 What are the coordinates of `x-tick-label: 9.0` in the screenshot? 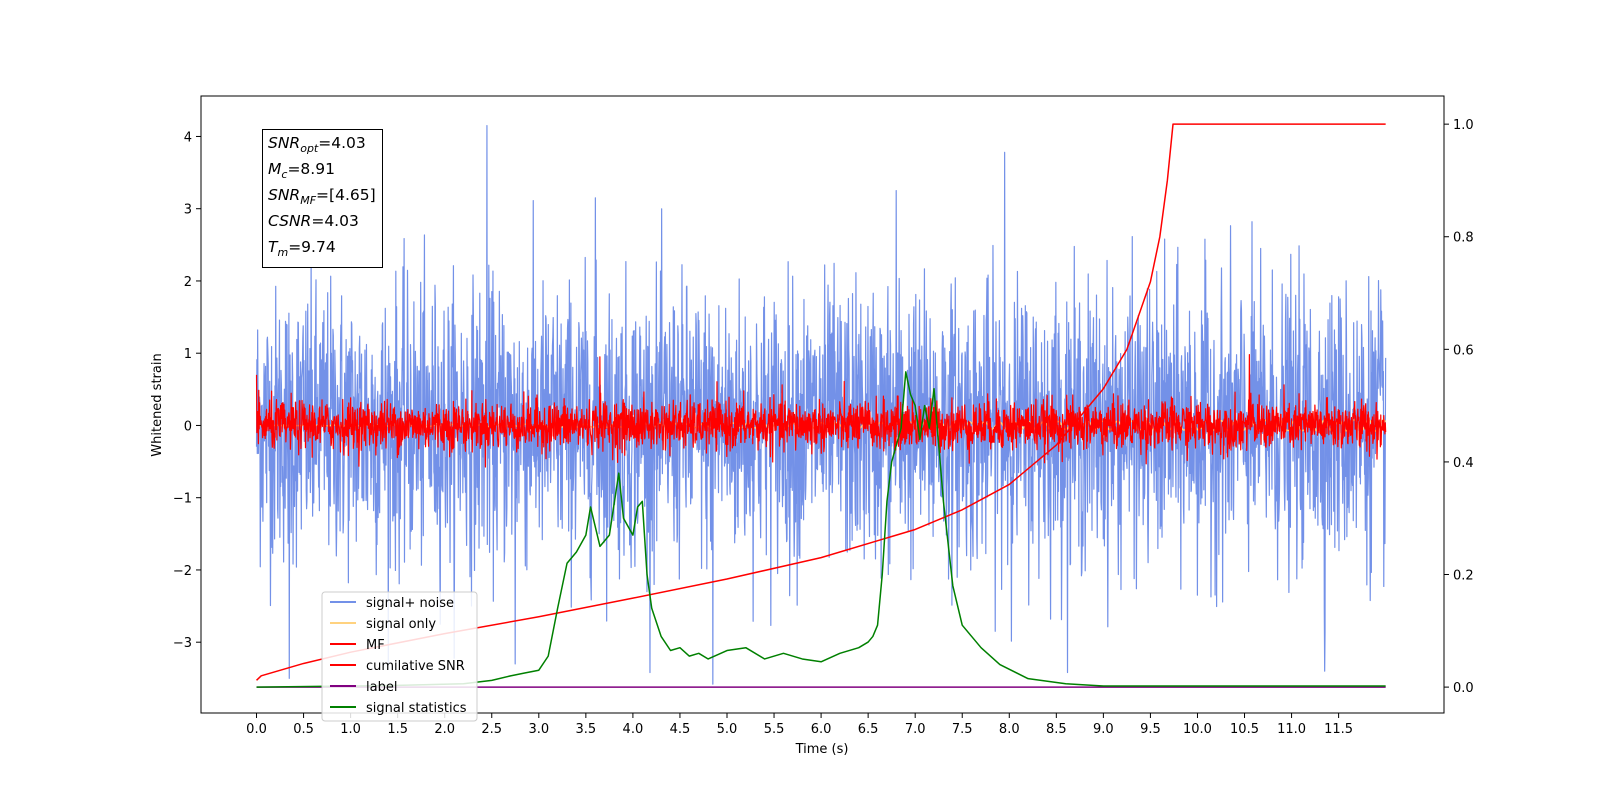 It's located at (1103, 729).